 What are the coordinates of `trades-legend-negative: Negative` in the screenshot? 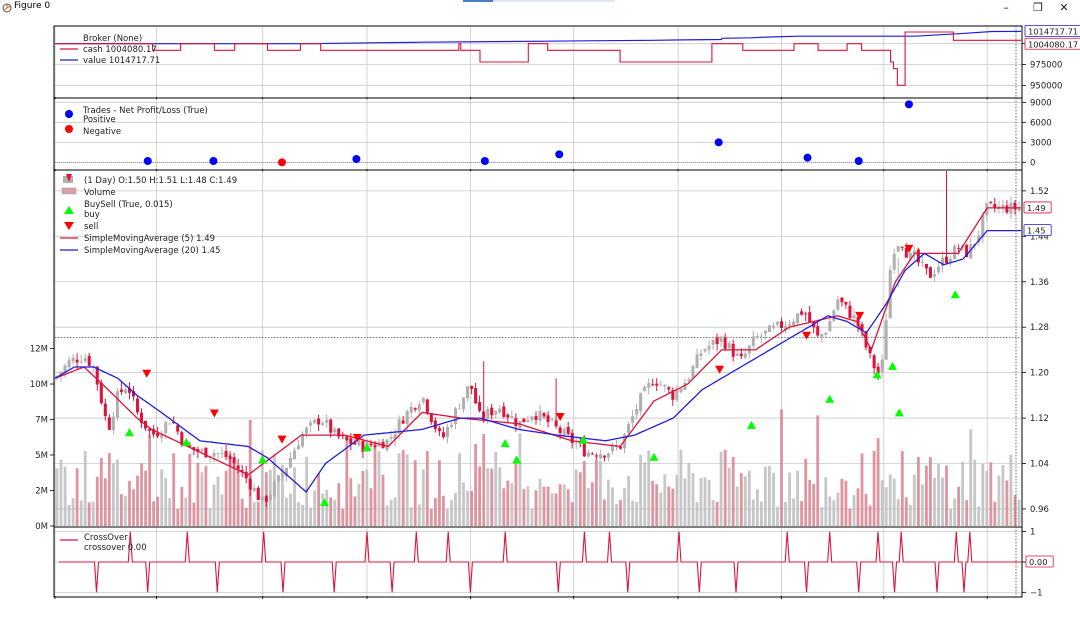 It's located at (102, 132).